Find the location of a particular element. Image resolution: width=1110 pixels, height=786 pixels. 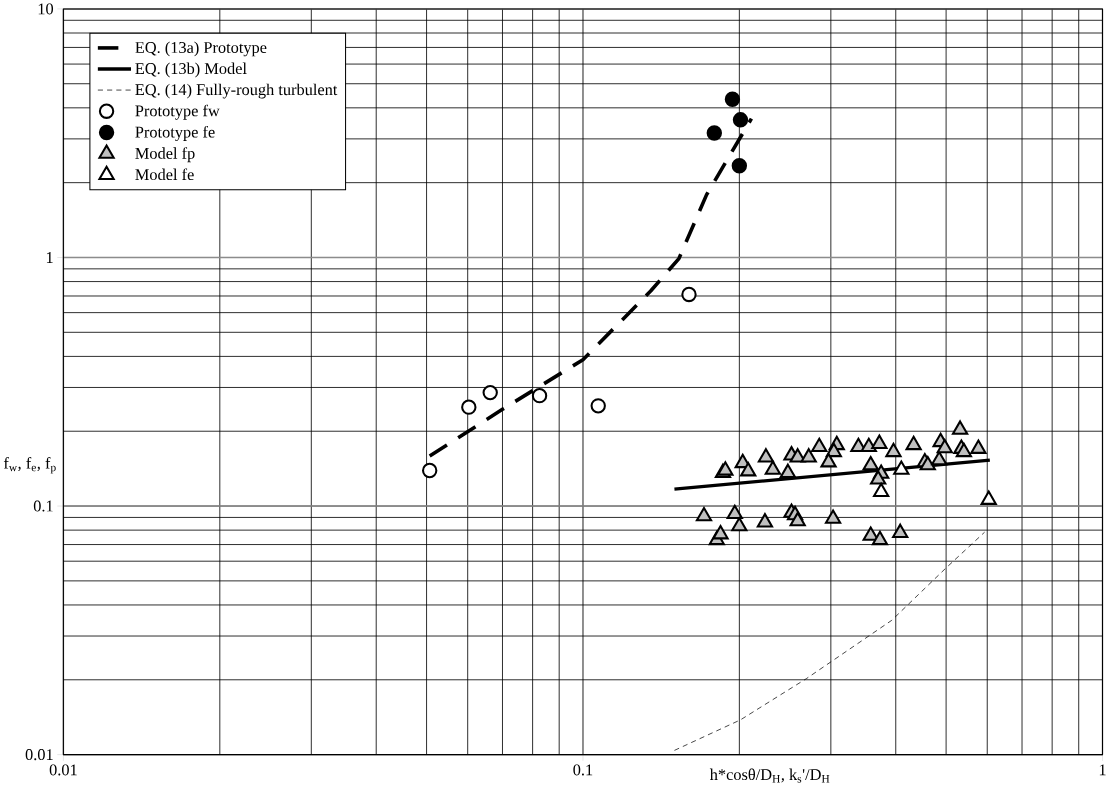

x-tick-label: 0.01 is located at coordinates (63, 770).